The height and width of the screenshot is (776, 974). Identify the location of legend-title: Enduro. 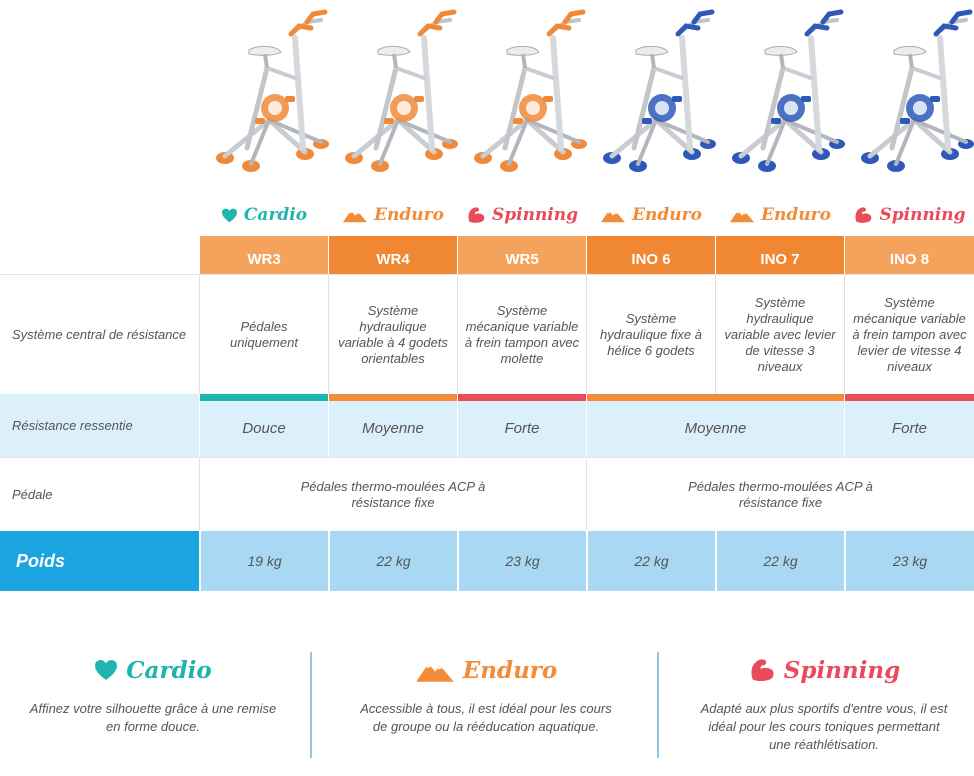
(486, 670).